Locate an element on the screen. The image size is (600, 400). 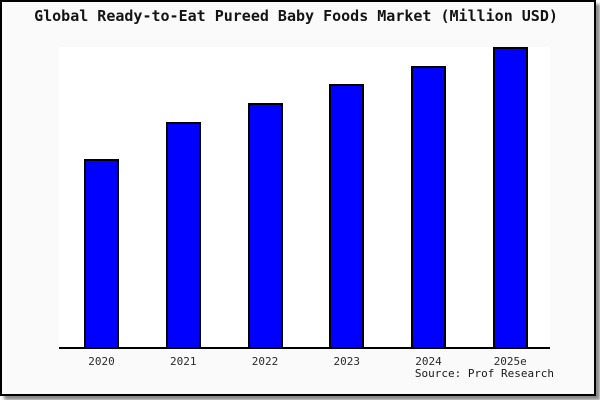
x-tick-label-2022: 2022 is located at coordinates (265, 361).